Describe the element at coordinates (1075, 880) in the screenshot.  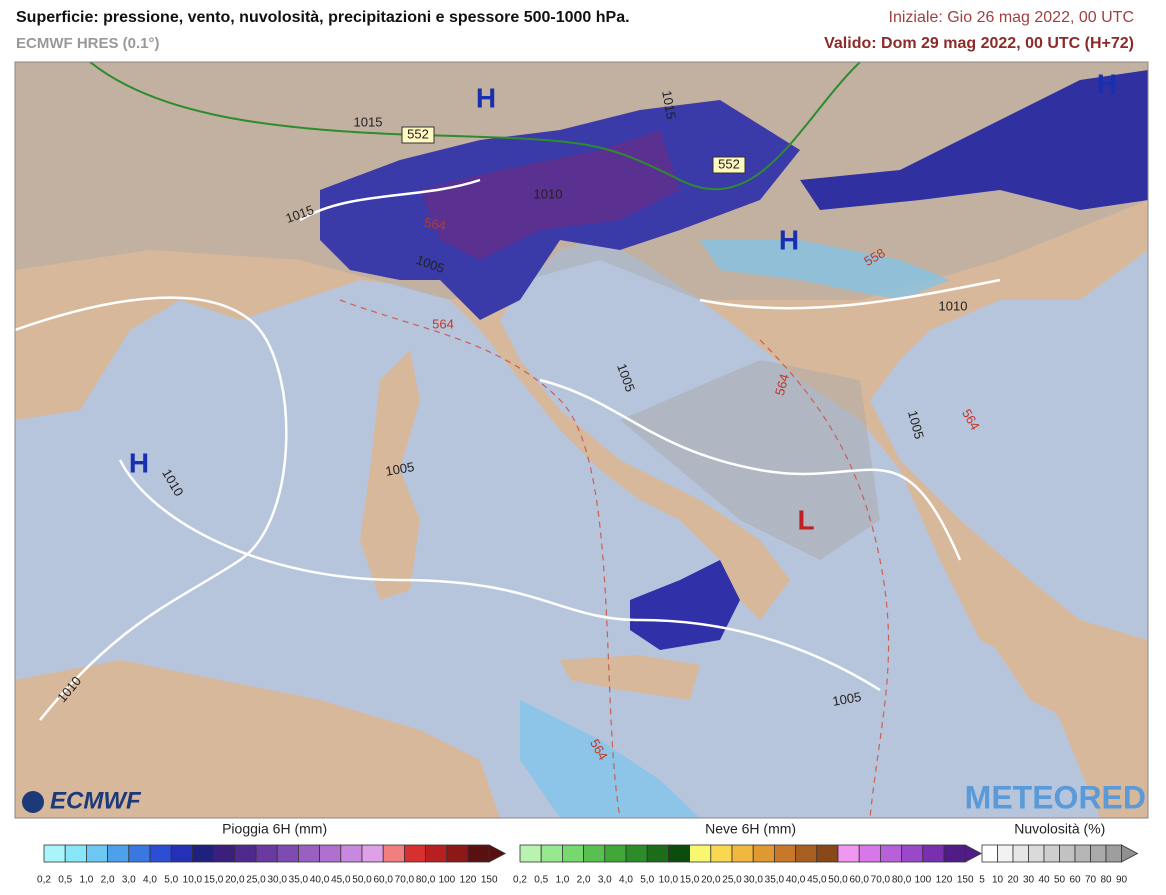
I see `legend-label: 60` at that location.